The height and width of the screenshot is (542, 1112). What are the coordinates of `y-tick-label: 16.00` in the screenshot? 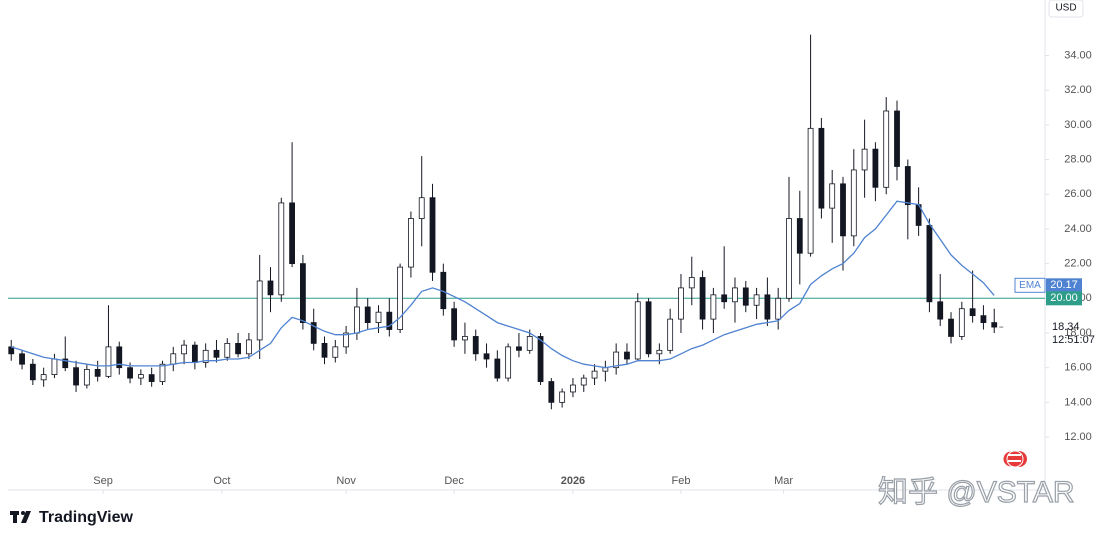 It's located at (1078, 368).